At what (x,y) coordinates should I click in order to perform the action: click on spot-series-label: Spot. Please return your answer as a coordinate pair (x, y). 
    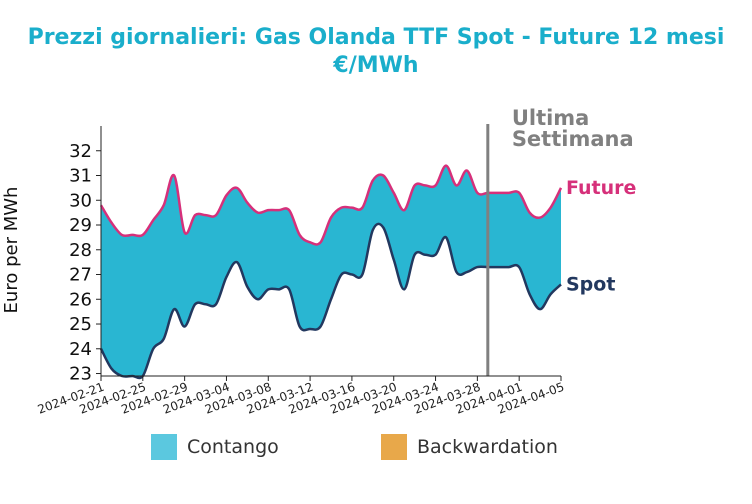
    Looking at the image, I should click on (590, 284).